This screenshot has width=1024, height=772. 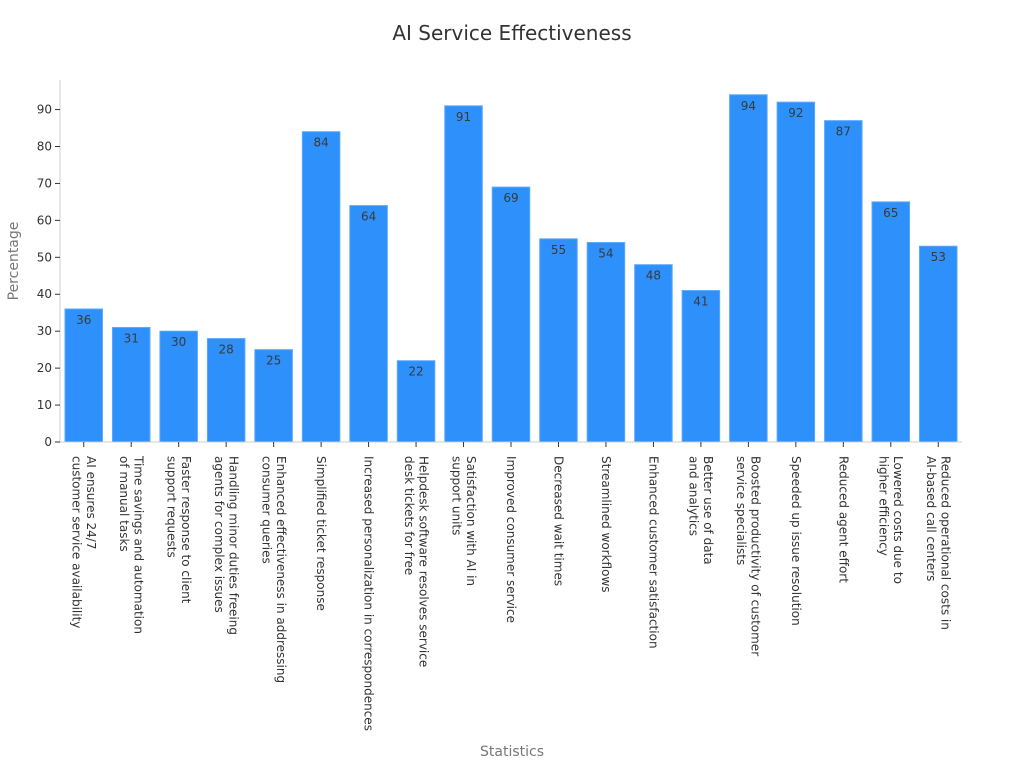 What do you see at coordinates (756, 556) in the screenshot?
I see `x-tick-label-line: Boosted productivity of customer` at bounding box center [756, 556].